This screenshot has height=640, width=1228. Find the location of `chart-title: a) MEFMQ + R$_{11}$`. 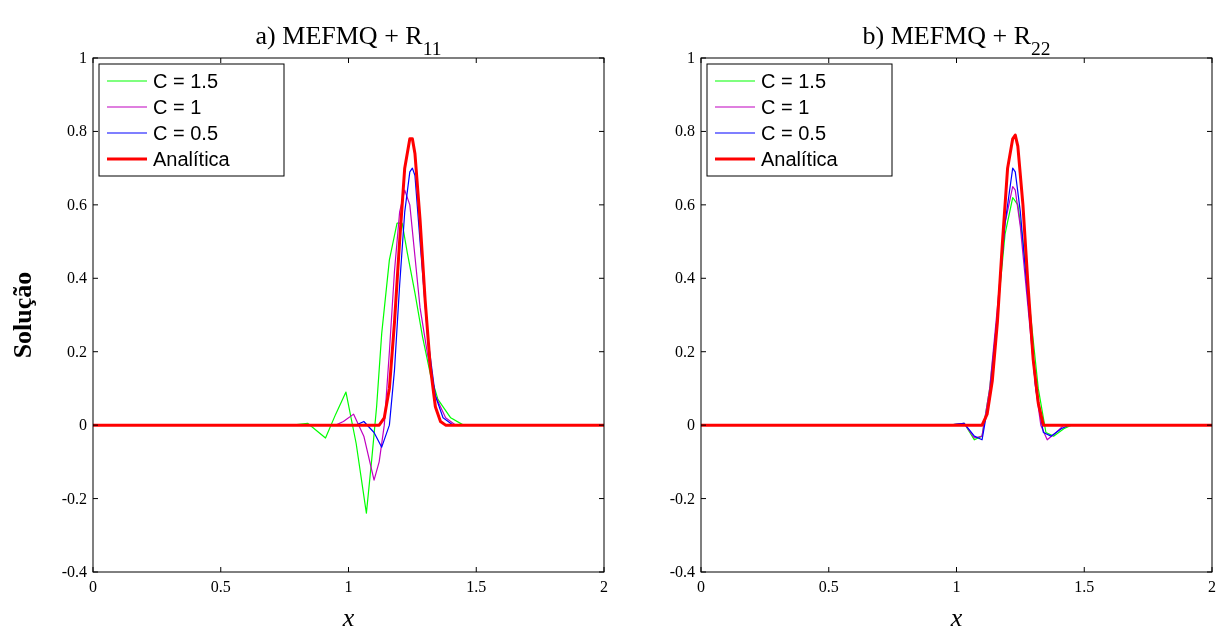

chart-title: a) MEFMQ + R$_{11}$ is located at coordinates (348, 40).